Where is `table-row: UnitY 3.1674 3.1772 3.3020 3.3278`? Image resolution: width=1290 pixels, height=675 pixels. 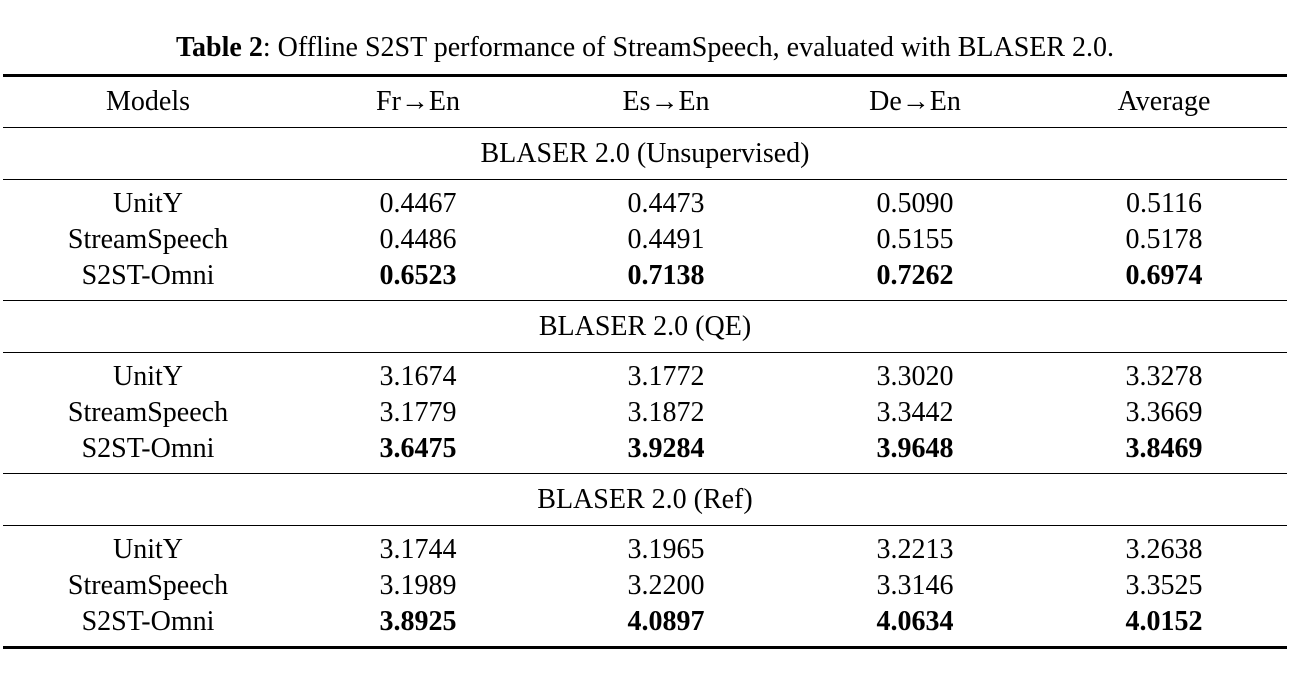
table-row: UnitY 3.1674 3.1772 3.3020 3.3278 is located at coordinates (645, 374).